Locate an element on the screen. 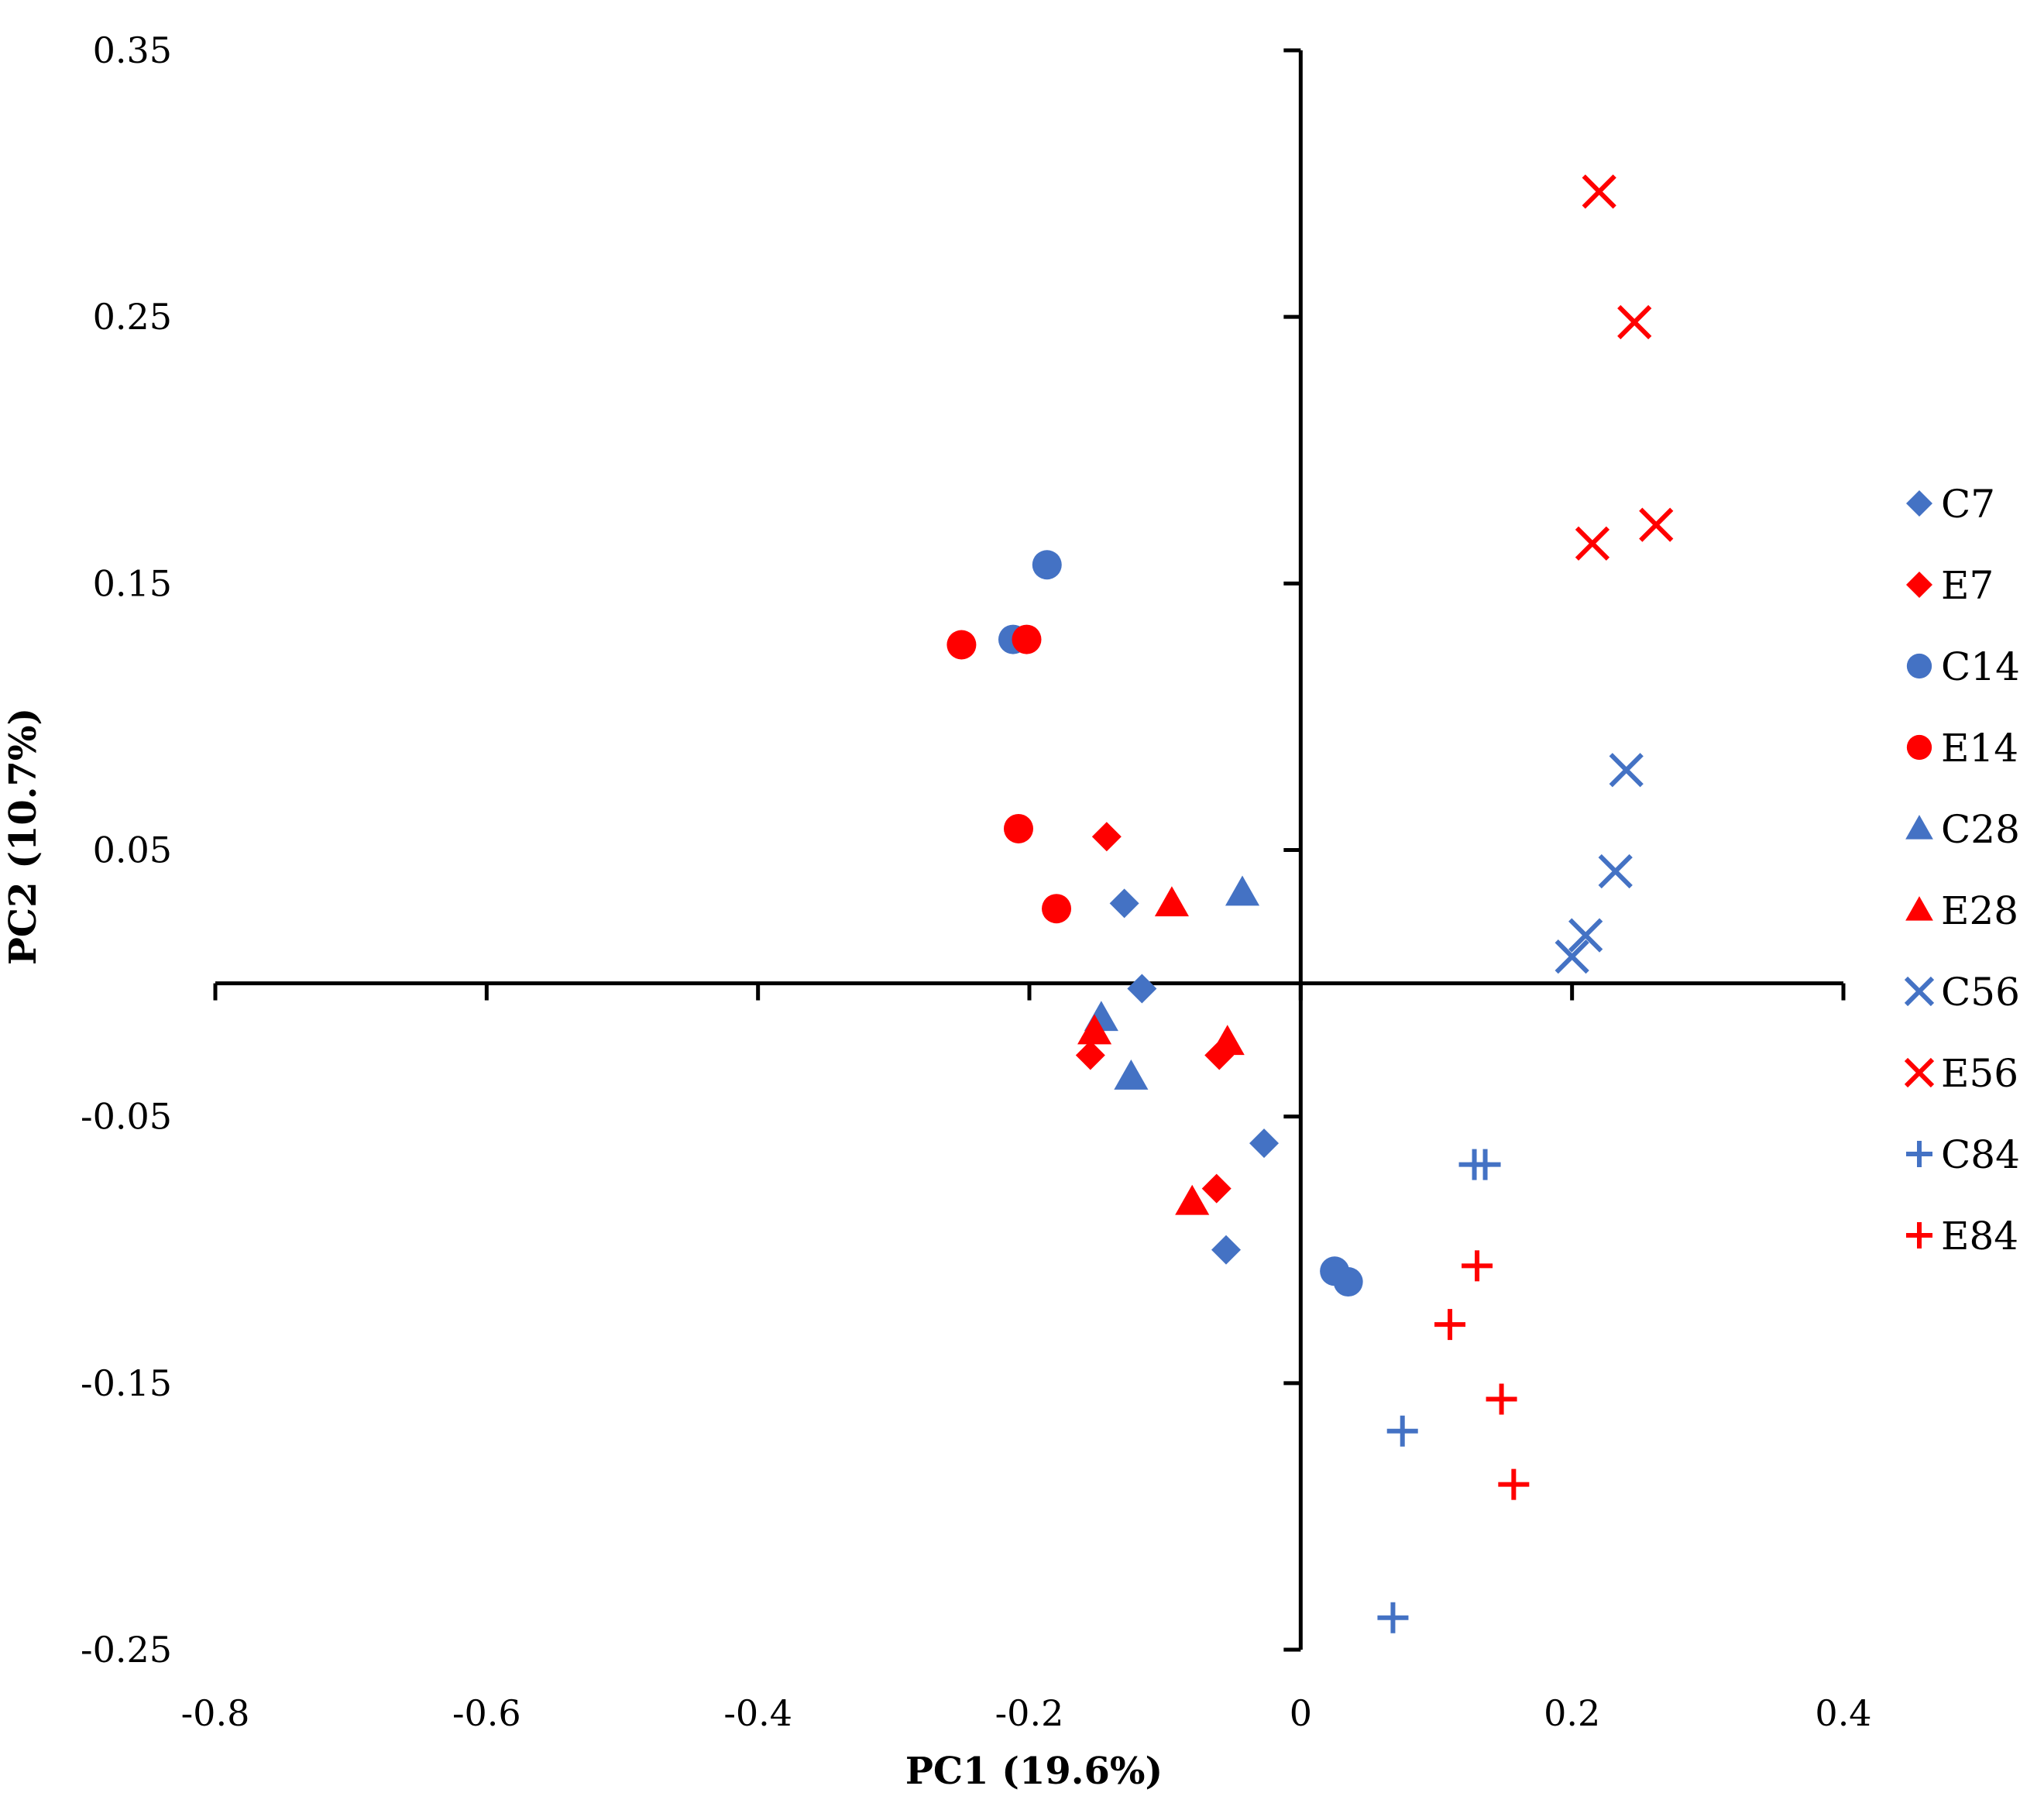 The height and width of the screenshot is (1810, 2044). legend-item-c14: C14 is located at coordinates (1963, 666).